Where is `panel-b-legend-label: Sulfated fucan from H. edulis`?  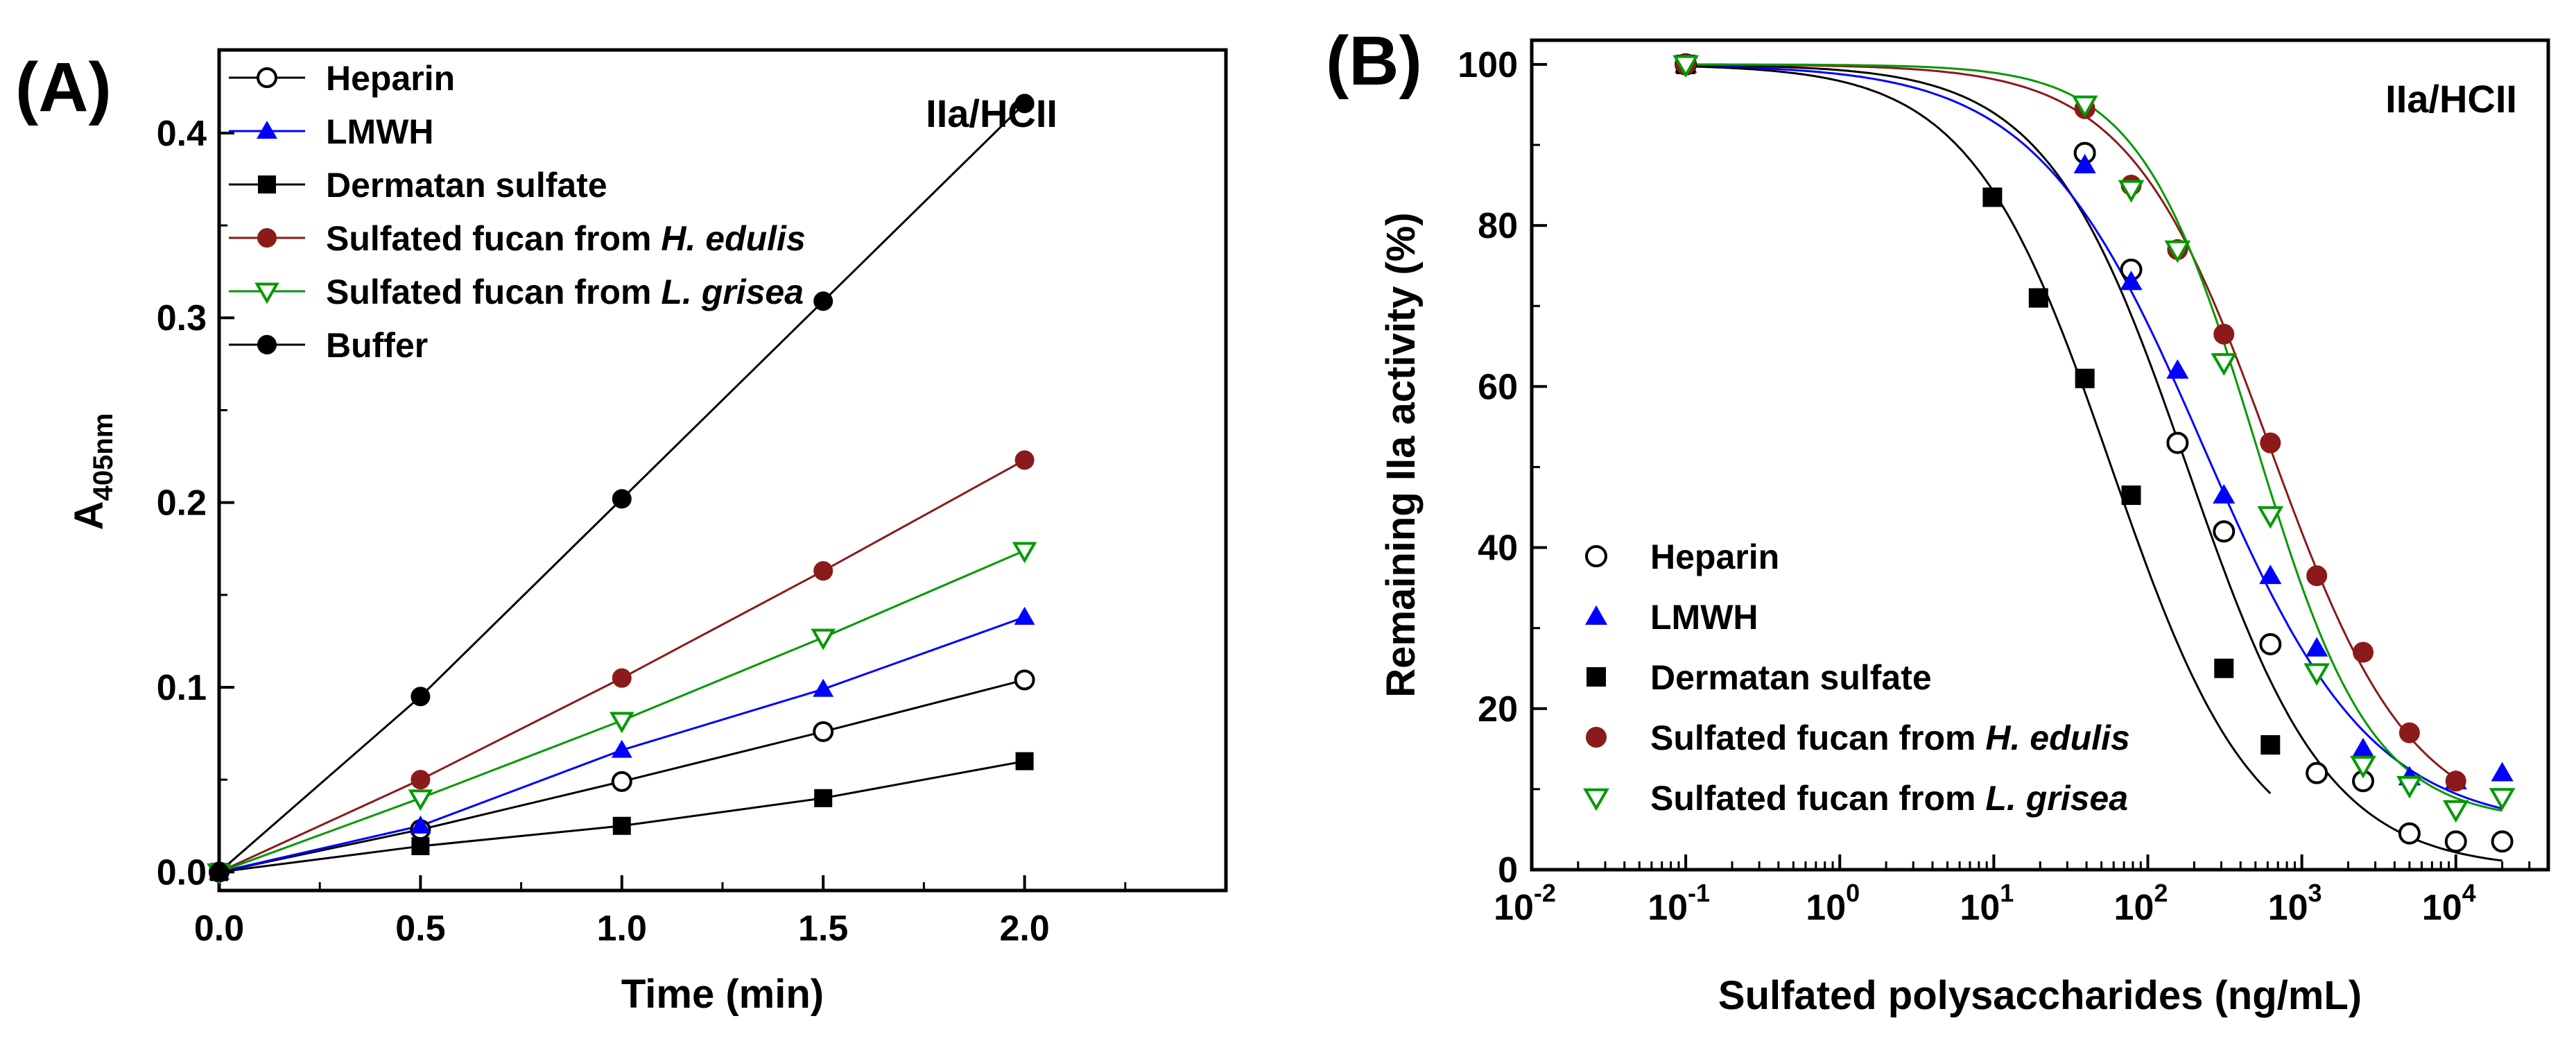
panel-b-legend-label: Sulfated fucan from H. edulis is located at coordinates (1890, 738).